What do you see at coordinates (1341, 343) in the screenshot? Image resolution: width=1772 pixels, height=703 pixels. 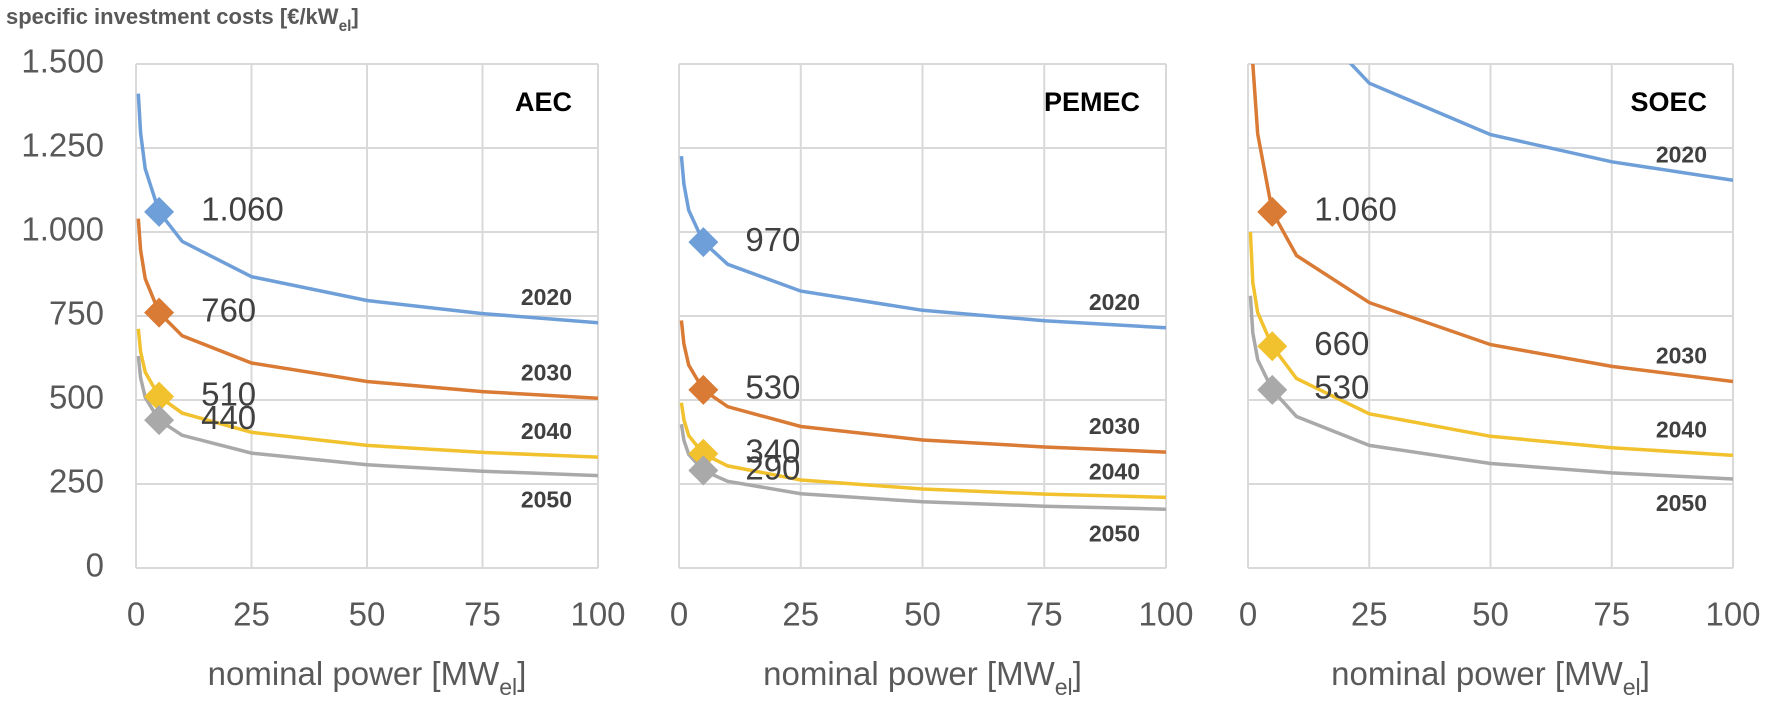 I see `marker-label: 660` at bounding box center [1341, 343].